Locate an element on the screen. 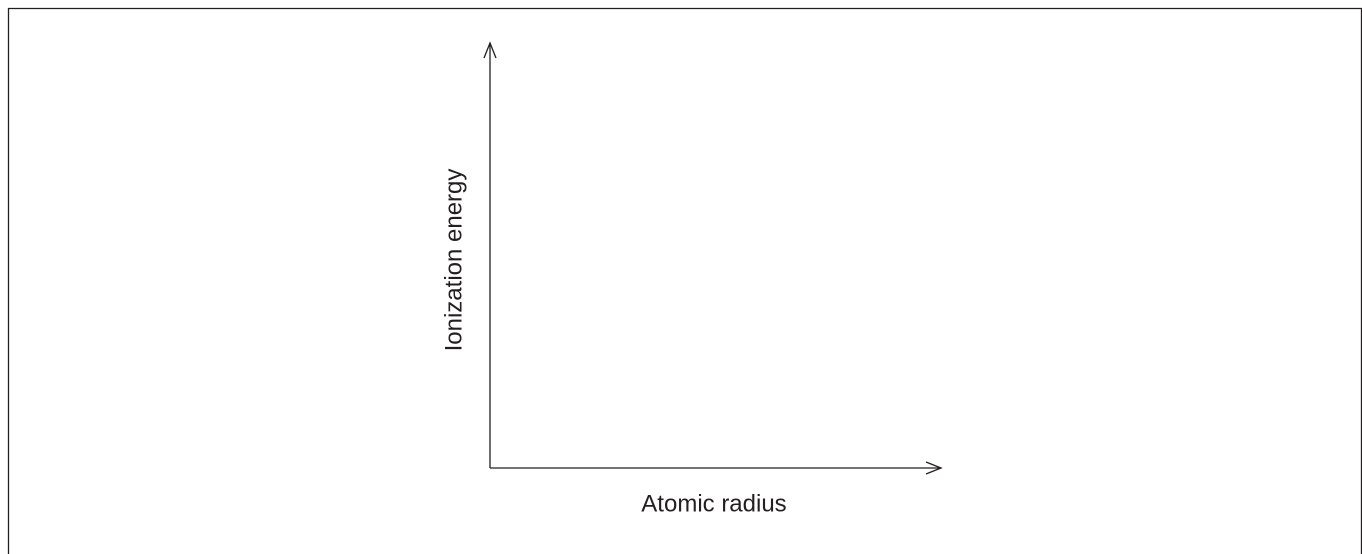 This screenshot has width=1362, height=554. x-axis-label: Atomic radius is located at coordinates (713, 503).